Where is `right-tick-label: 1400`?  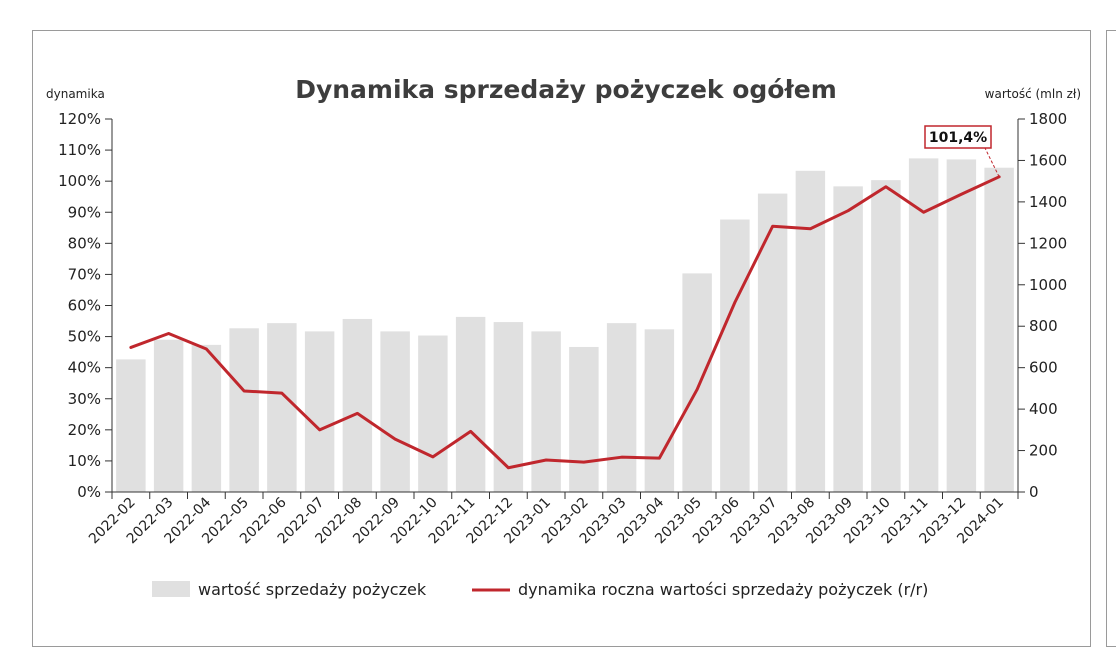 right-tick-label: 1400 is located at coordinates (1048, 202).